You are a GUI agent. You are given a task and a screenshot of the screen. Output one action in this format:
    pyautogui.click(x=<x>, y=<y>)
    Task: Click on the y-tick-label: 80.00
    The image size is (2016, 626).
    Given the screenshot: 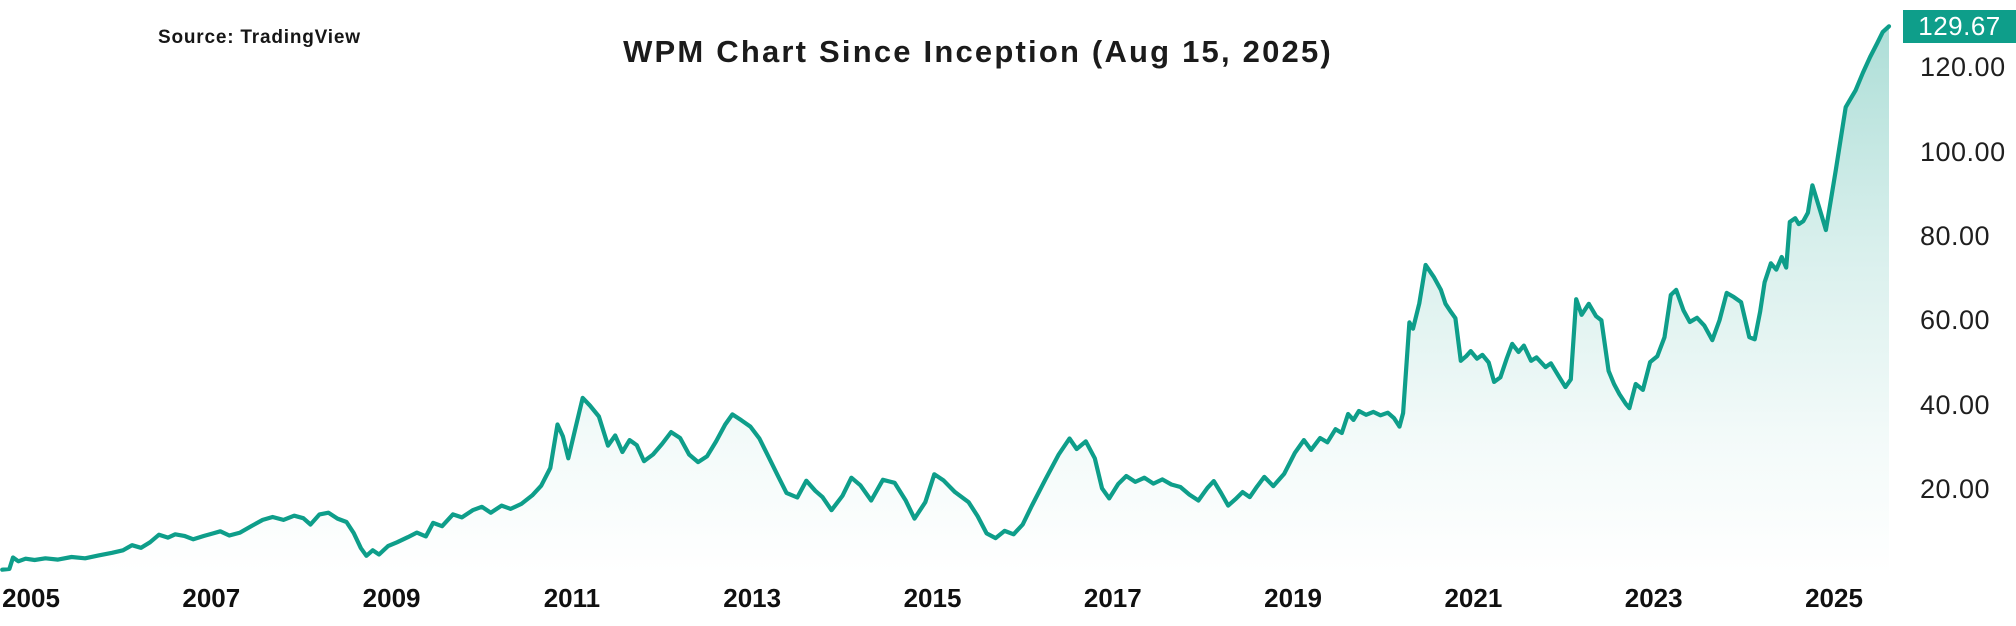 What is the action you would take?
    pyautogui.click(x=1955, y=235)
    